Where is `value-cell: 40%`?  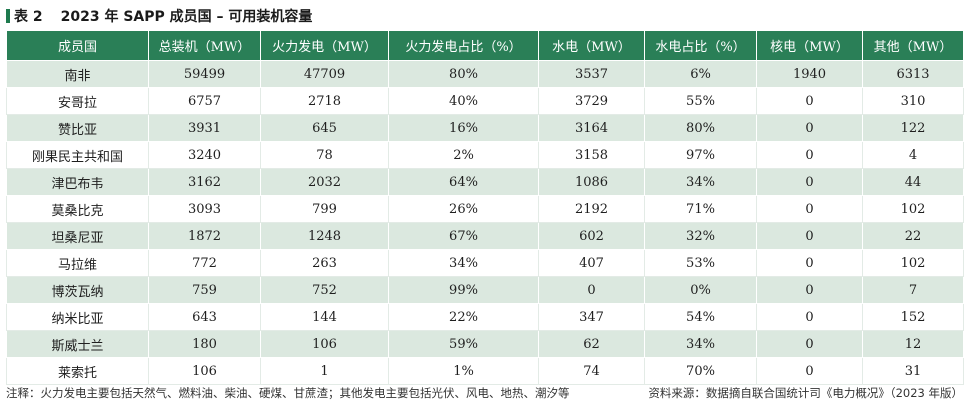 value-cell: 40% is located at coordinates (463, 101).